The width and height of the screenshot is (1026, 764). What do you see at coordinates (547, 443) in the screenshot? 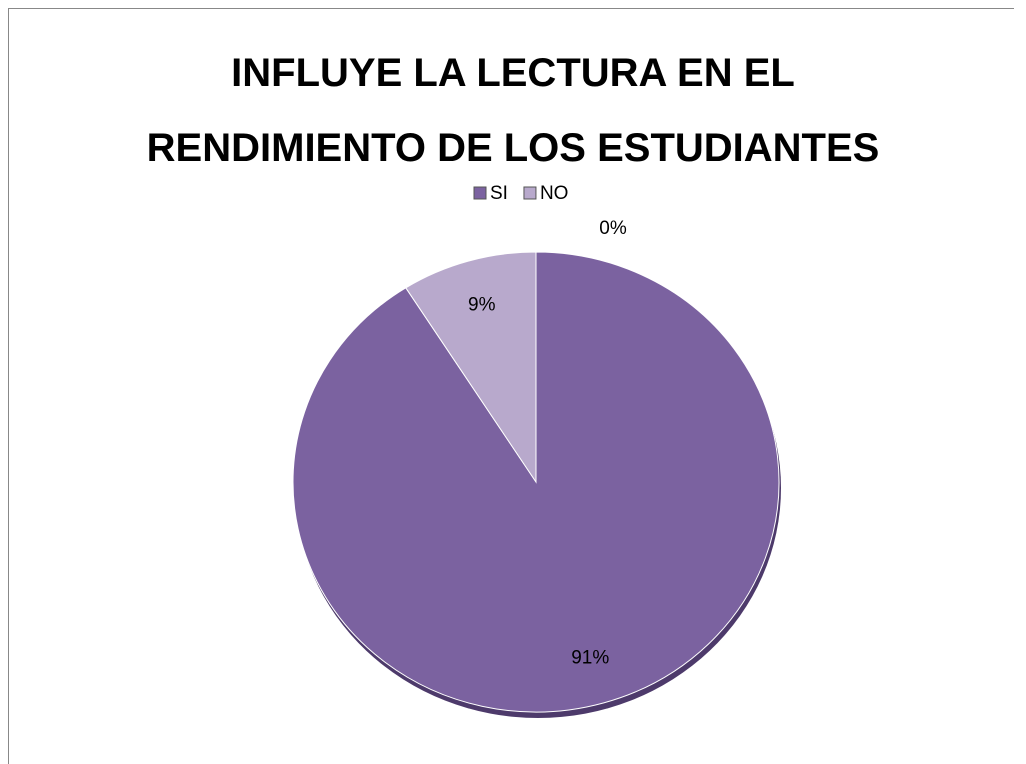
I see `data-labels: 91% 9% 0%` at bounding box center [547, 443].